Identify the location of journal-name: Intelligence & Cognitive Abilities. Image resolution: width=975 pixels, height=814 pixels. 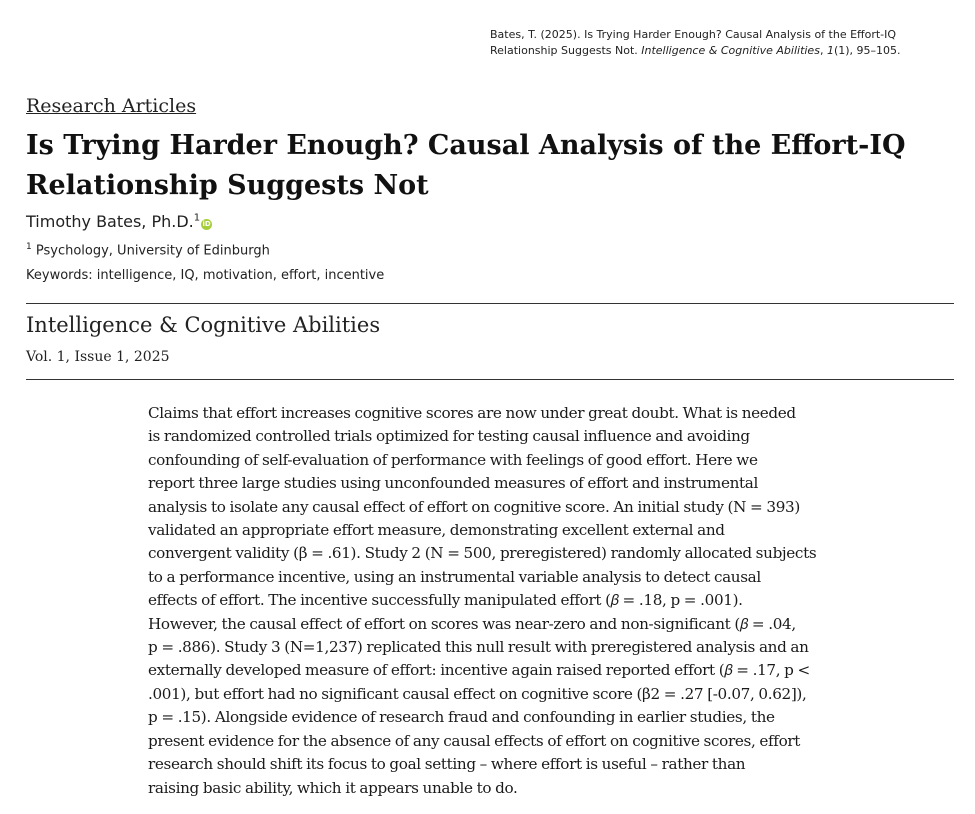
(203, 325).